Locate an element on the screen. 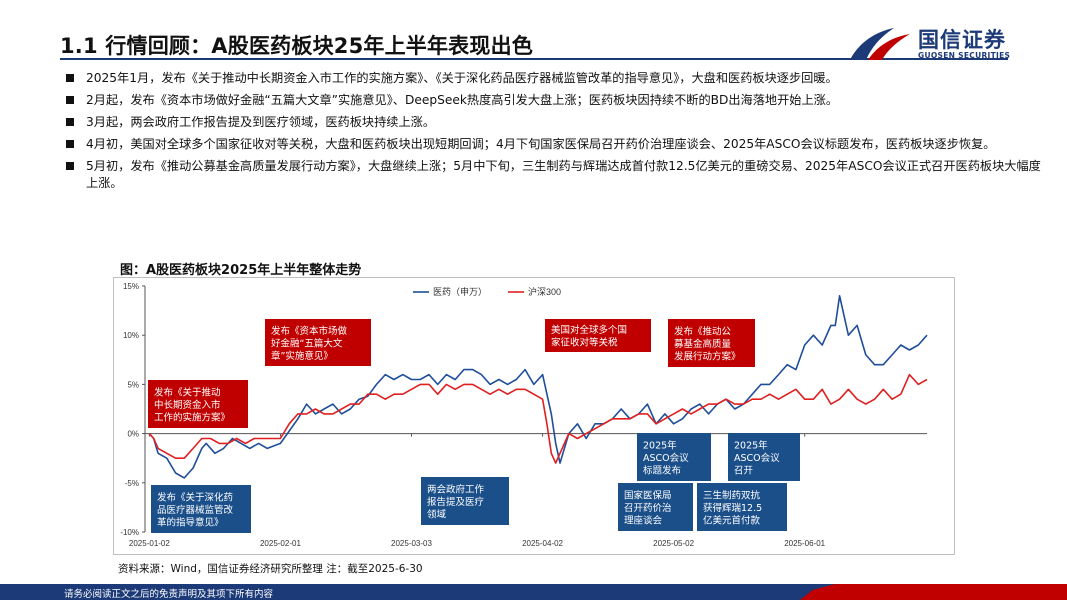 This screenshot has height=600, width=1067. annotation-text: 中长期资金入市 is located at coordinates (187, 405).